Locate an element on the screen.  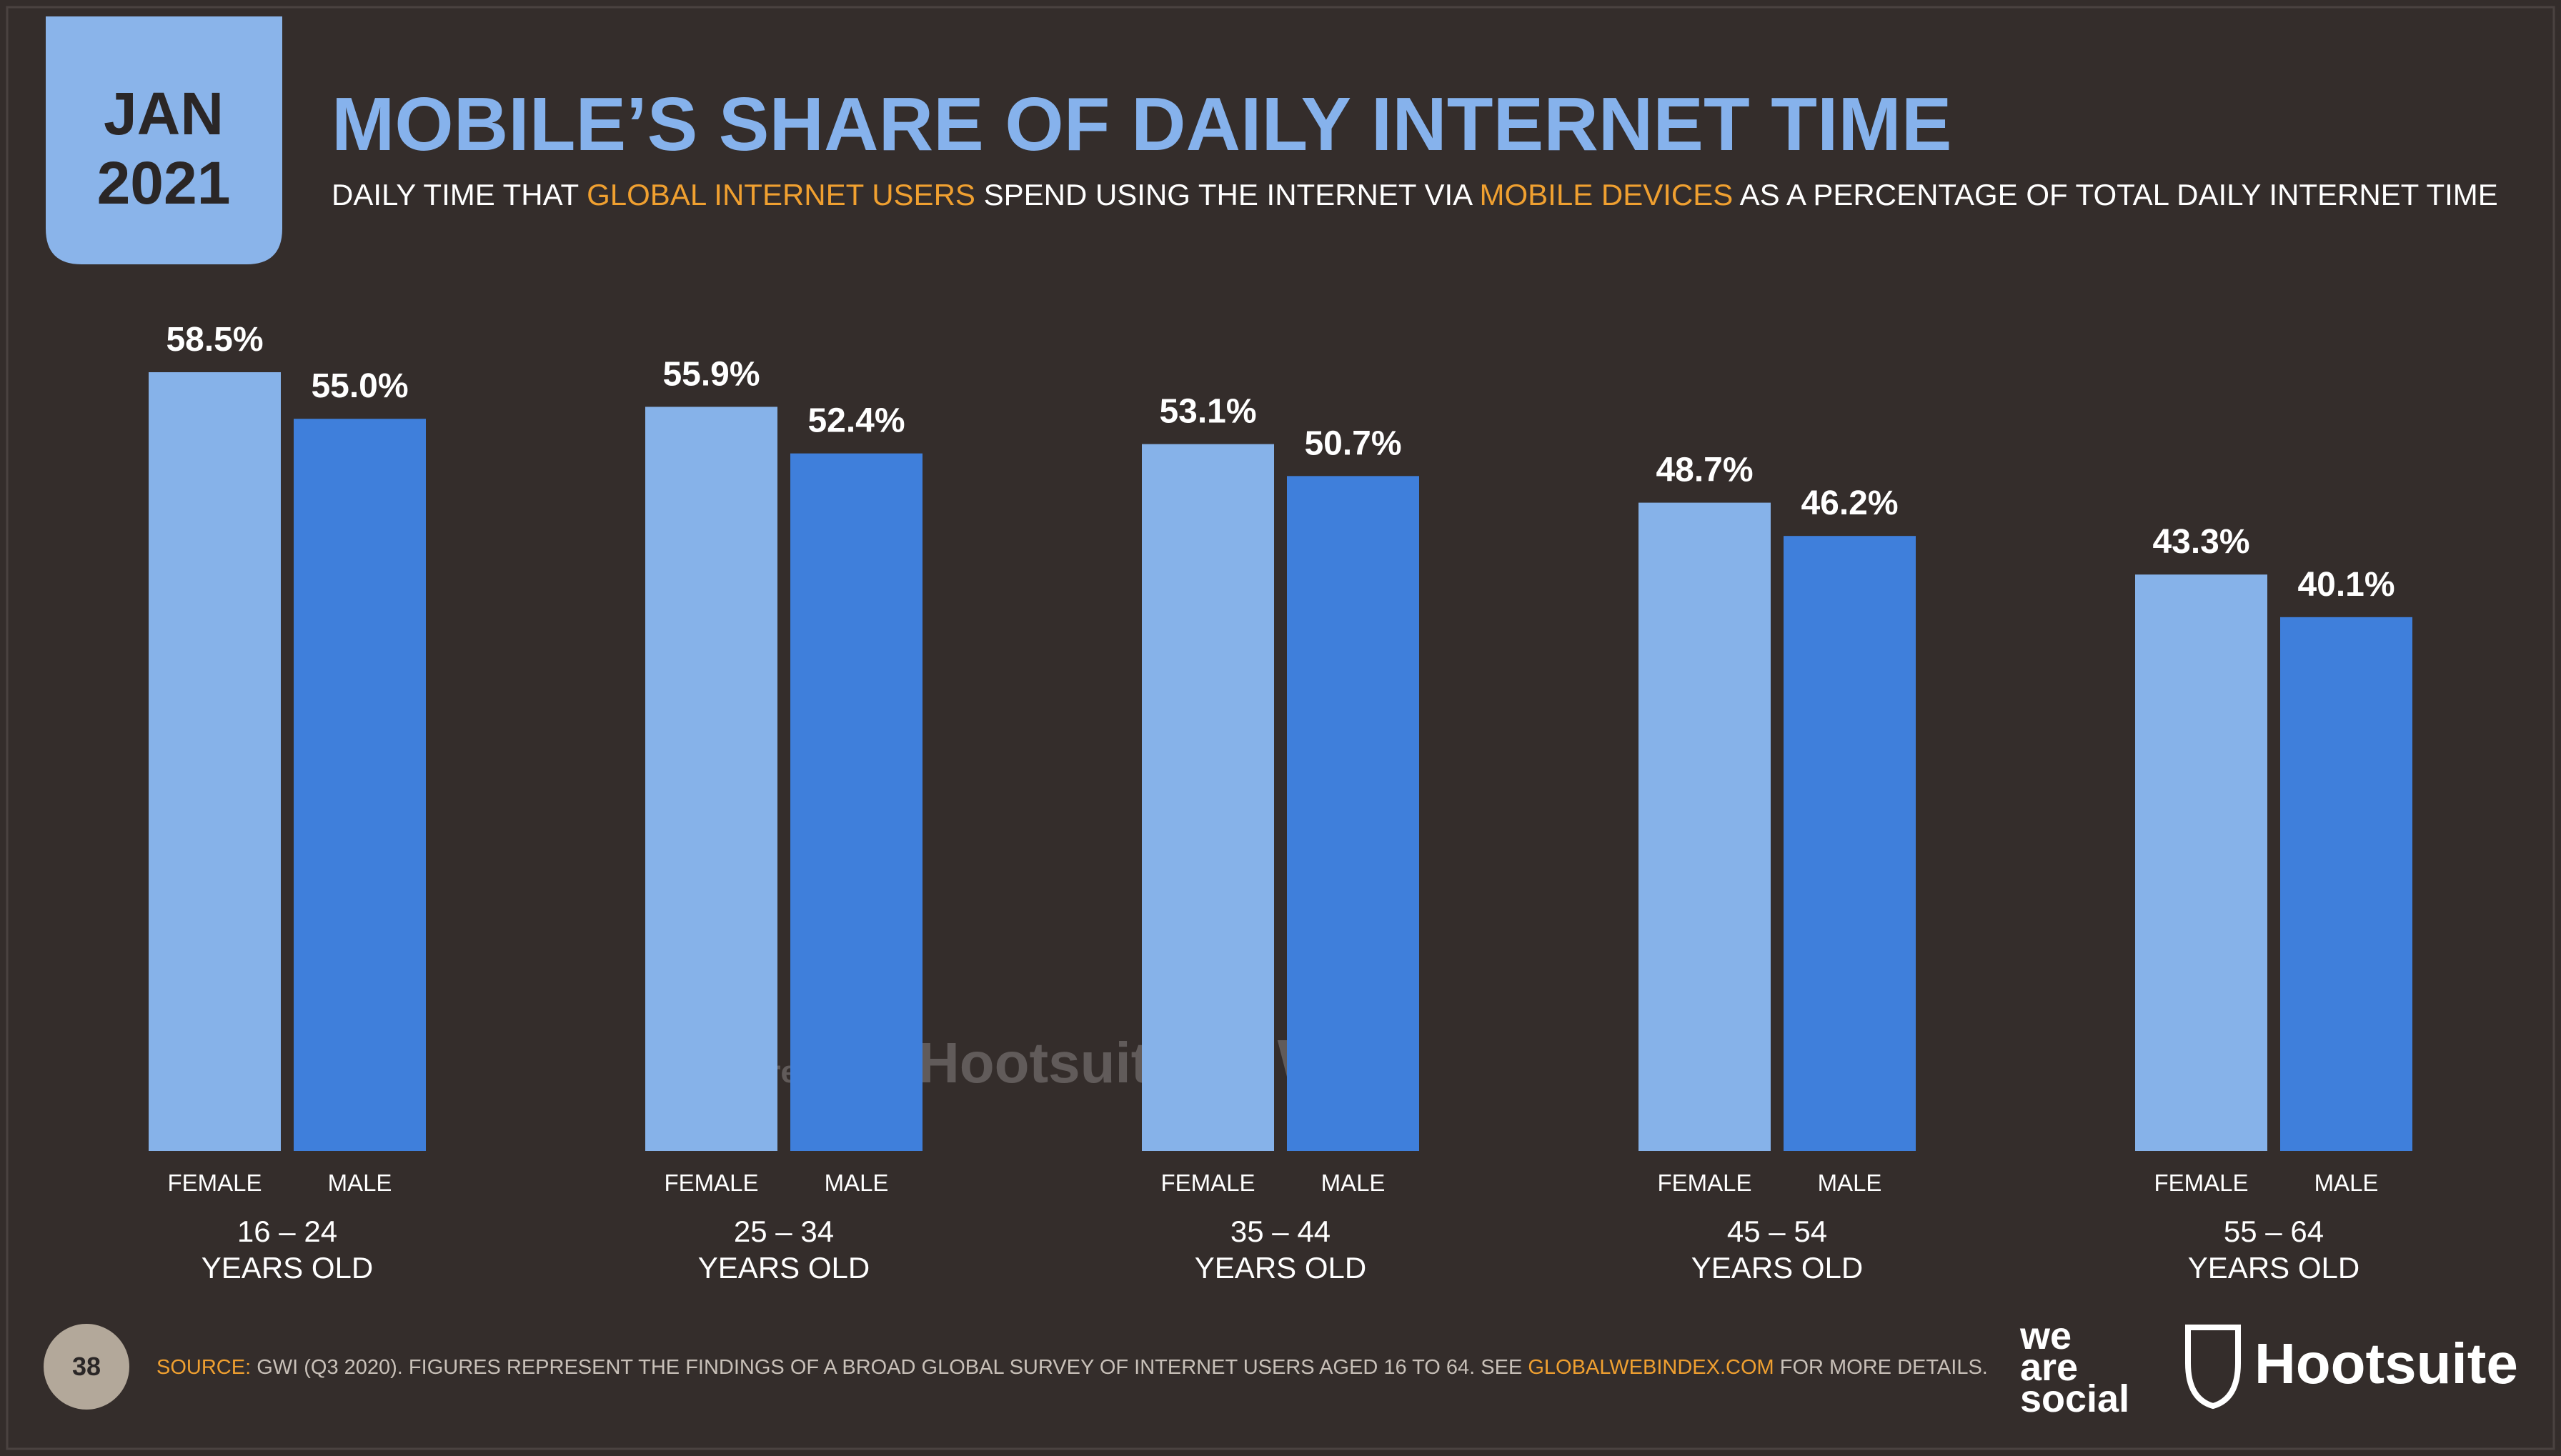
value-label: 43.3% is located at coordinates (2200, 542).